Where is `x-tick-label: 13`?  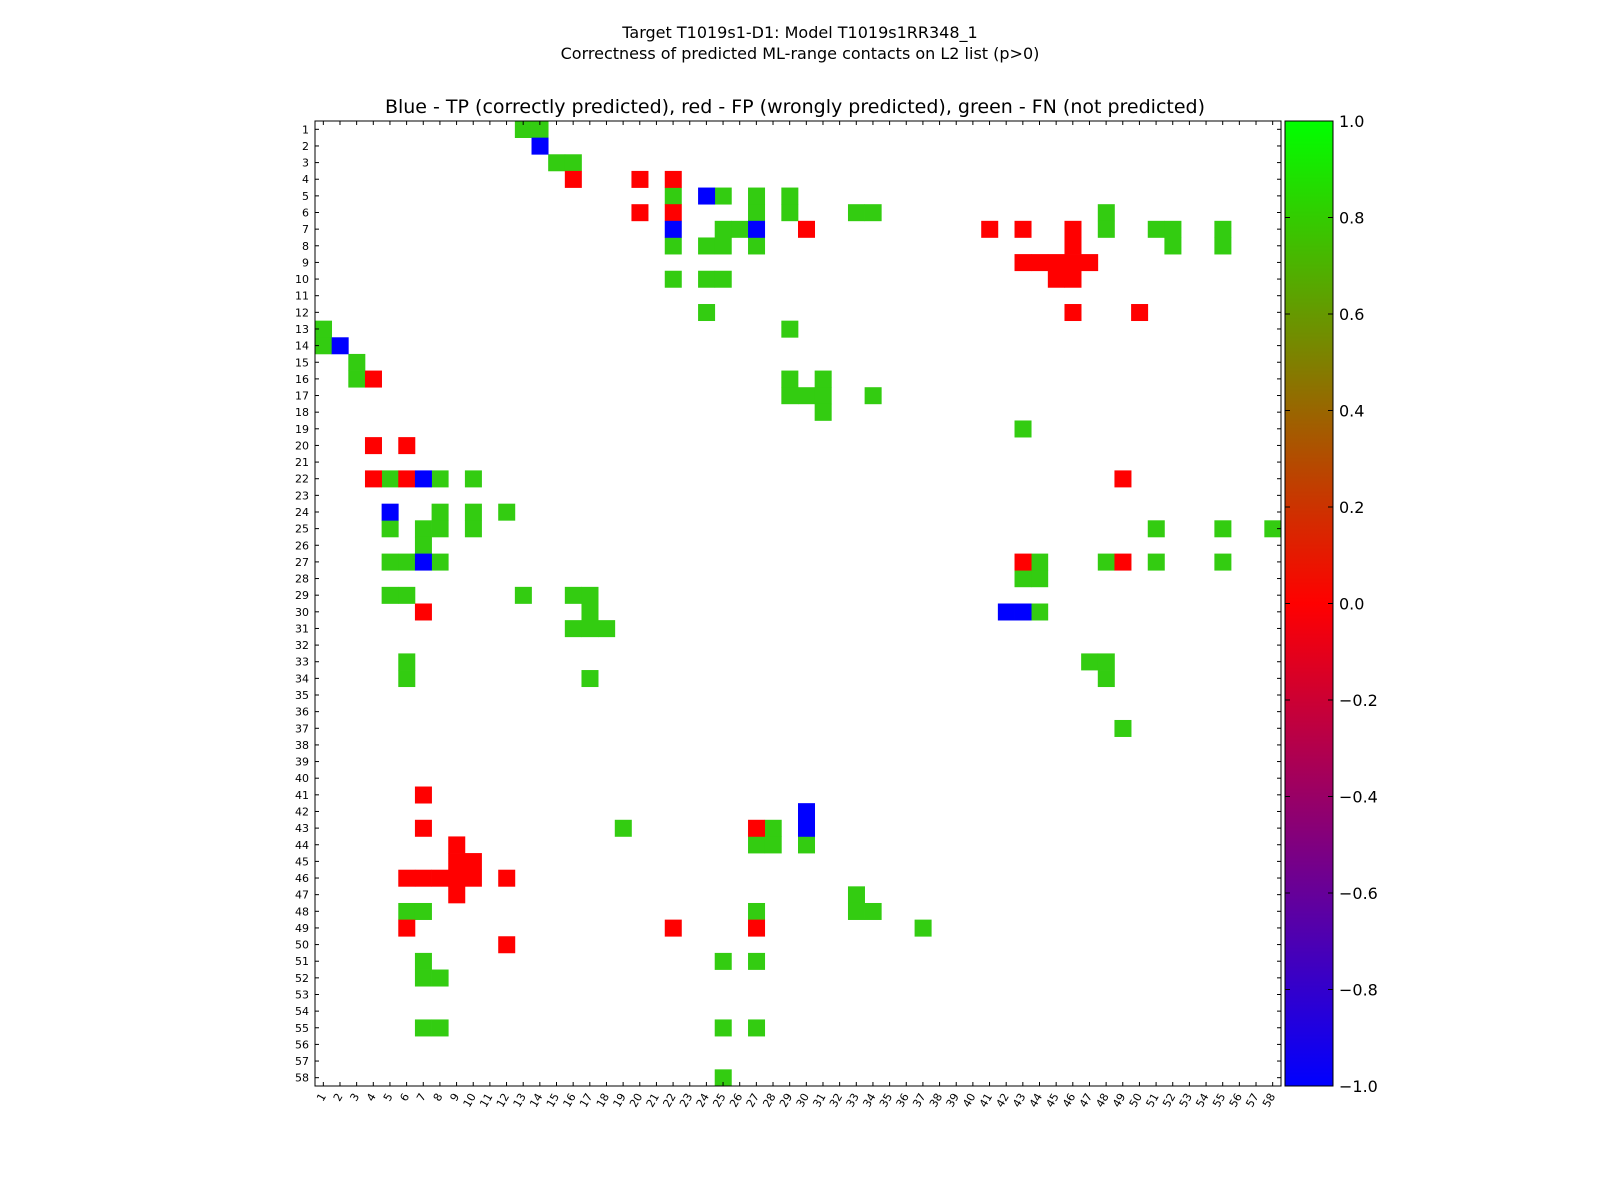 x-tick-label: 13 is located at coordinates (520, 1100).